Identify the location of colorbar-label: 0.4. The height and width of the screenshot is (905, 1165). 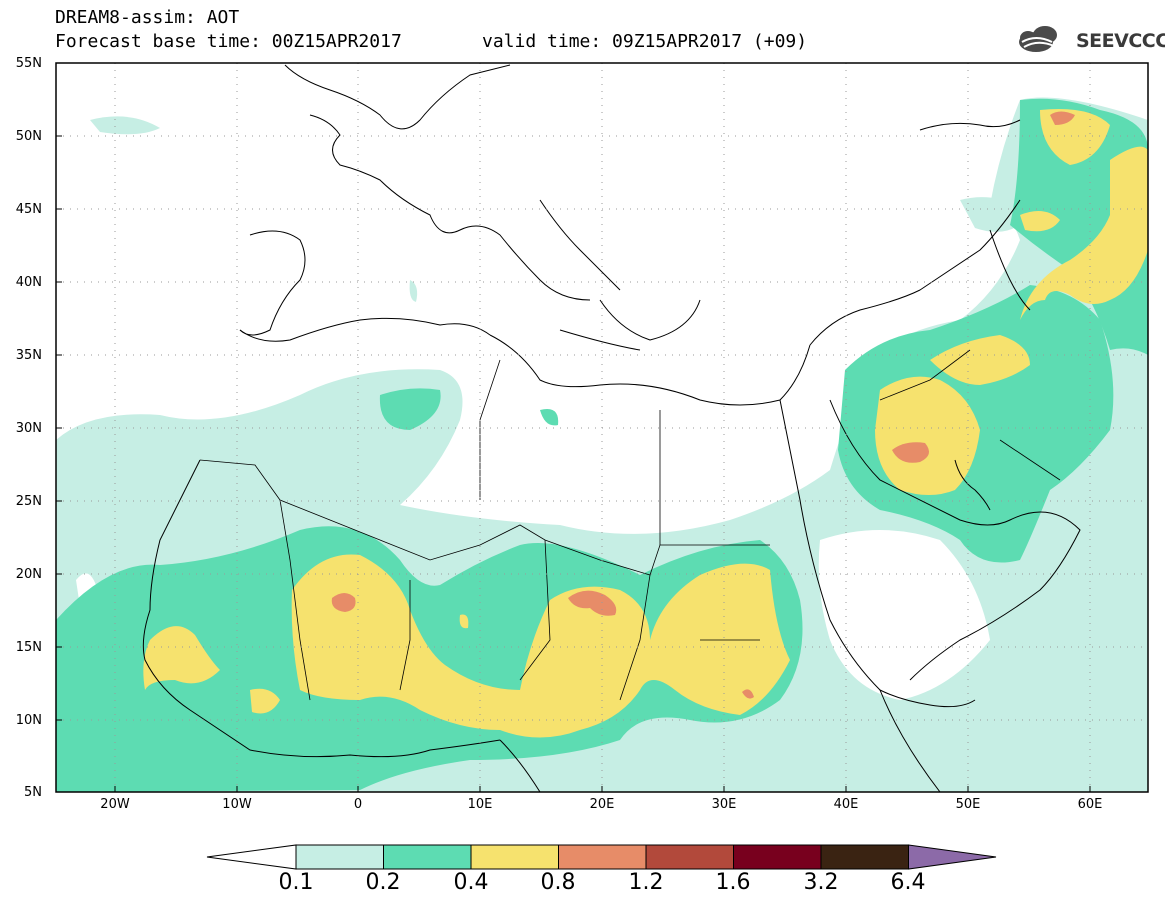
(471, 882).